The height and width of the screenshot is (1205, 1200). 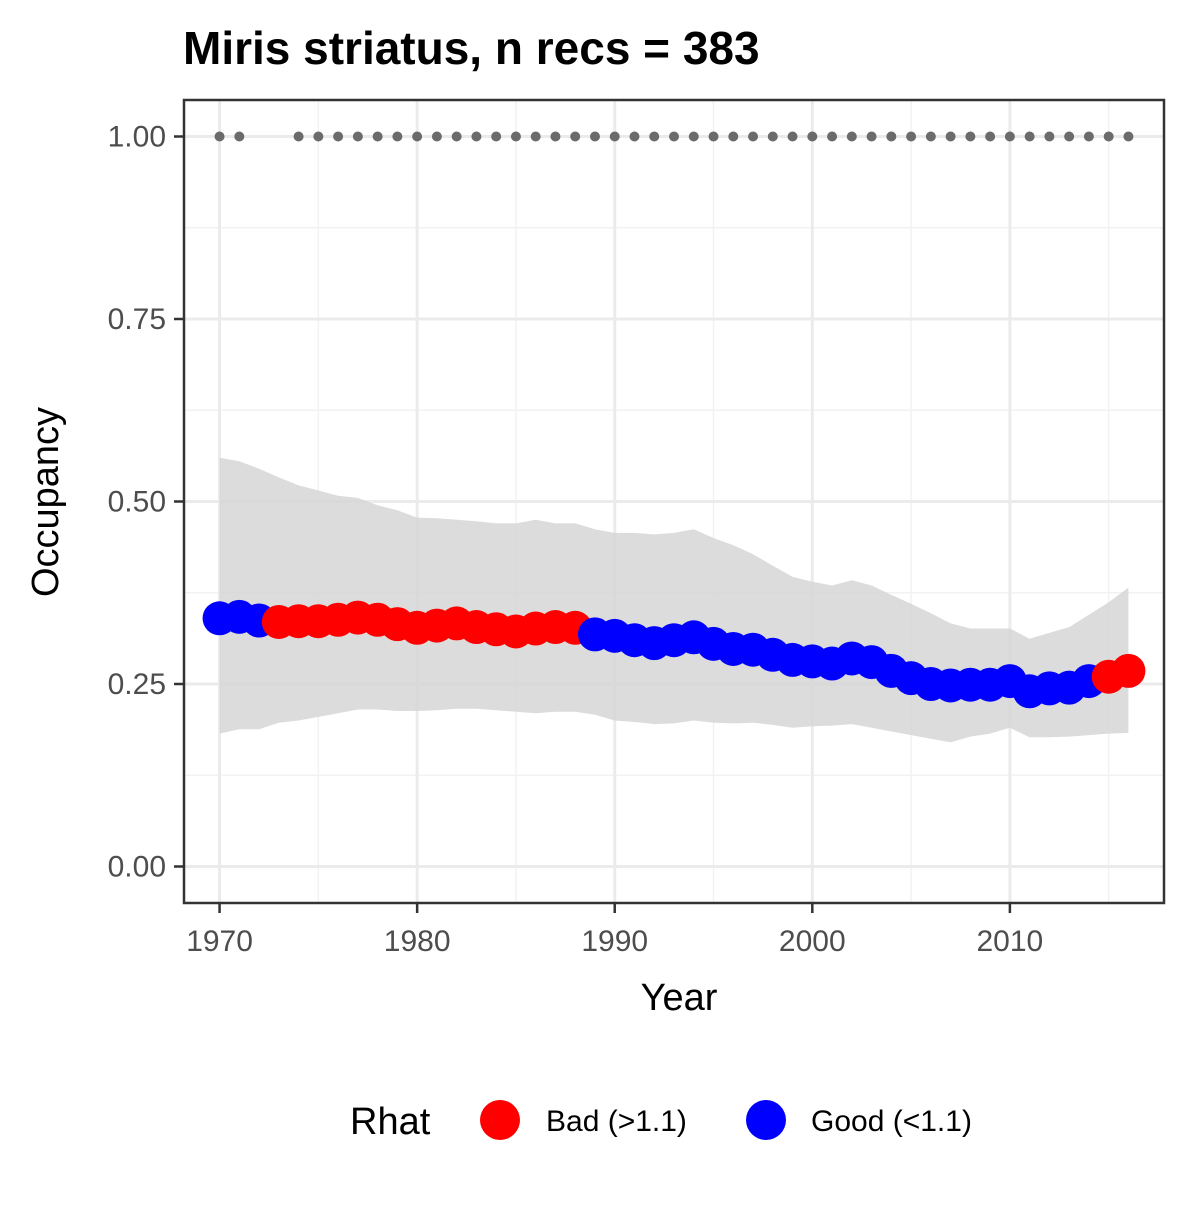 I want to click on x-tick-label: 1970, so click(x=219, y=941).